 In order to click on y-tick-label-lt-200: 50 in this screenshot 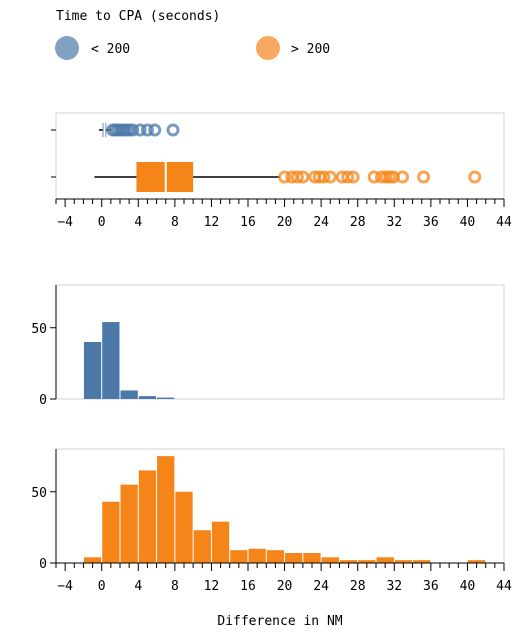, I will do `click(39, 329)`.